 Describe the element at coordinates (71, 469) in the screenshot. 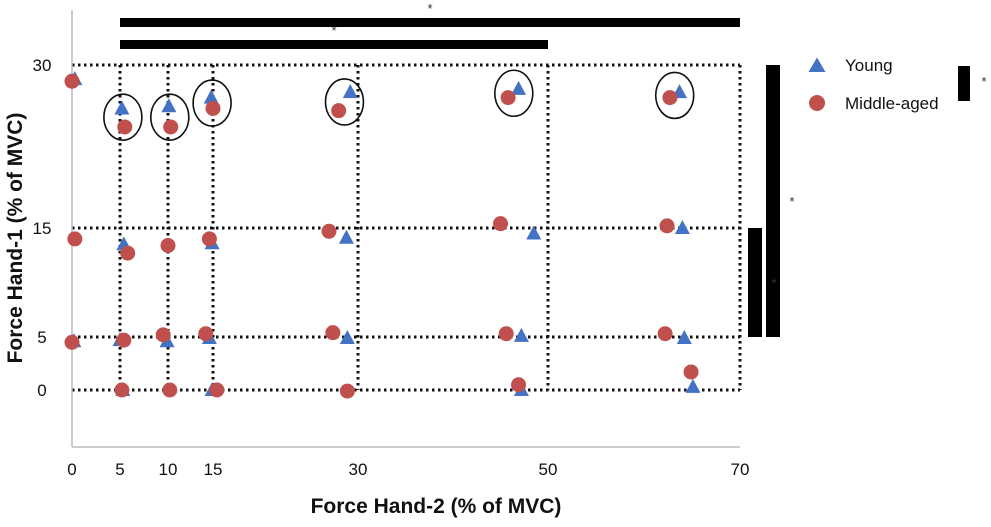

I see `x-tick-label: 0` at that location.